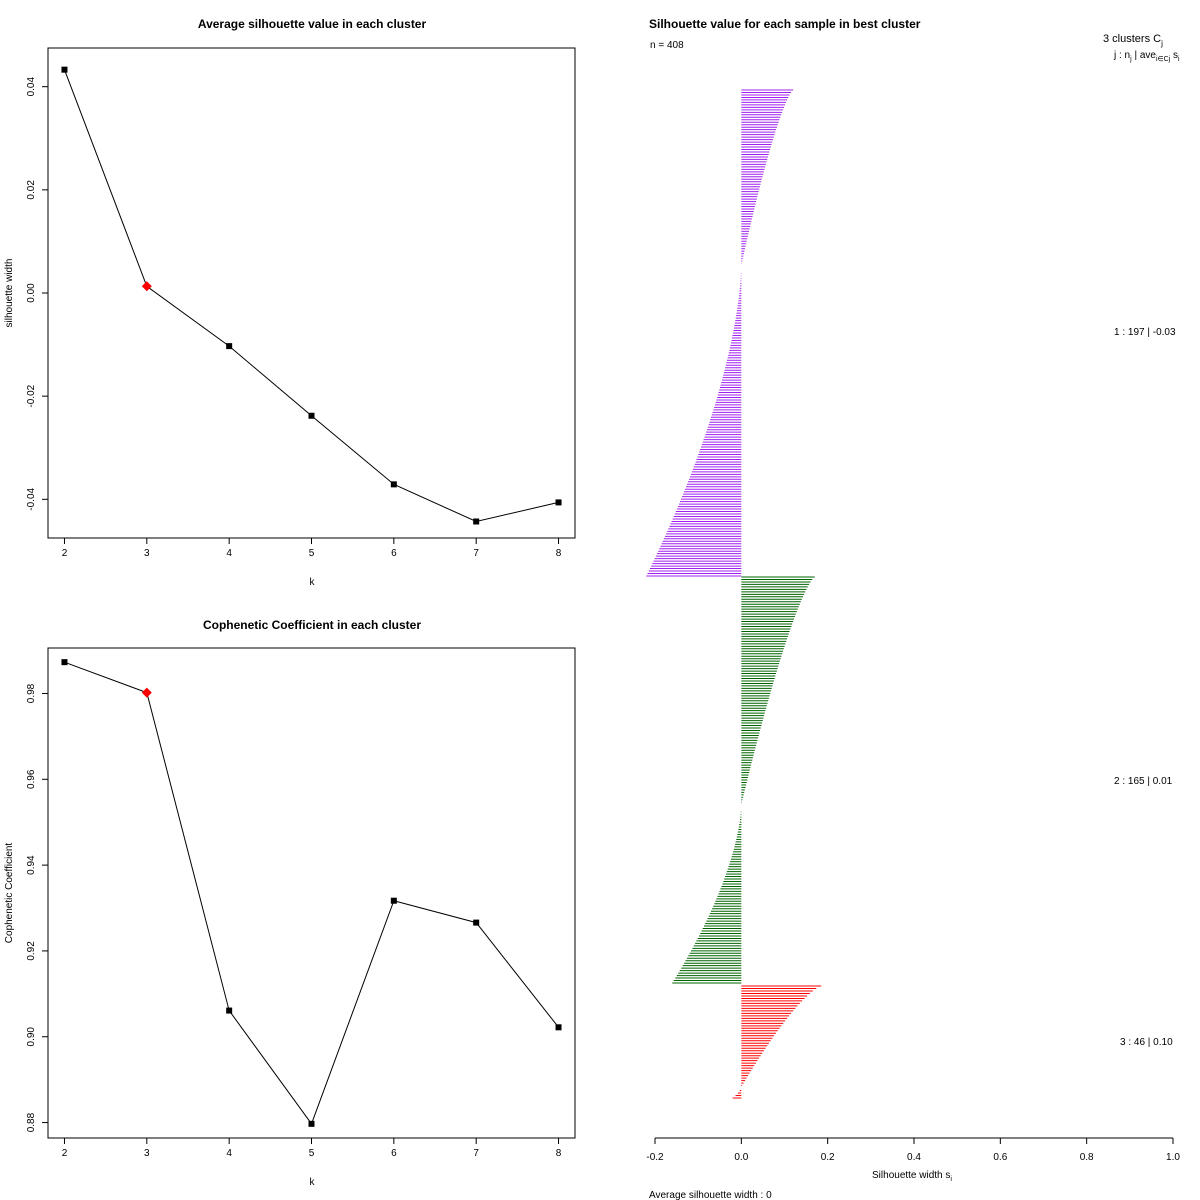  I want to click on silhouette-width-tick-label: 0.8, so click(1087, 1157).